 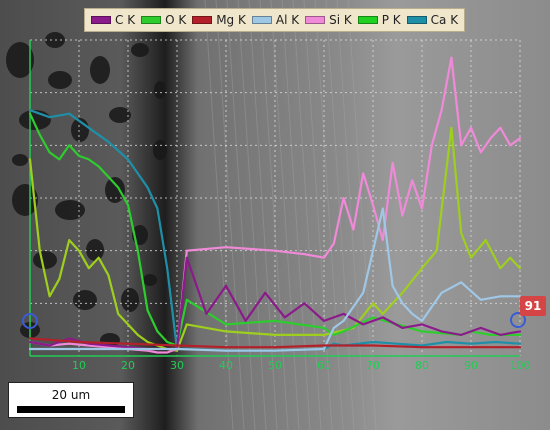 I want to click on legend-label: Ca K, so click(x=444, y=20).